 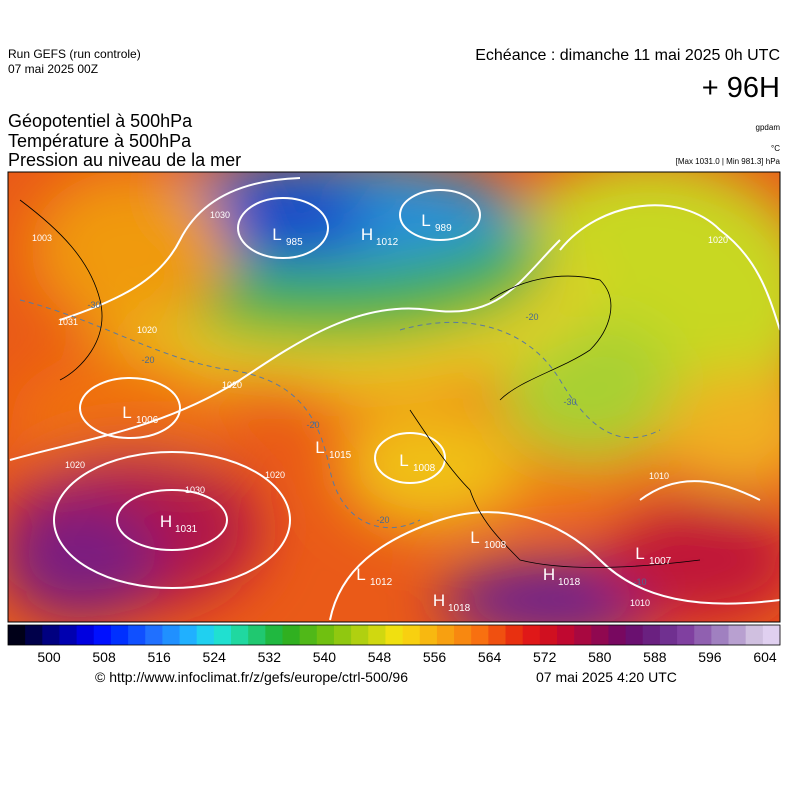 I want to click on contour-label: 1031, so click(x=68, y=322).